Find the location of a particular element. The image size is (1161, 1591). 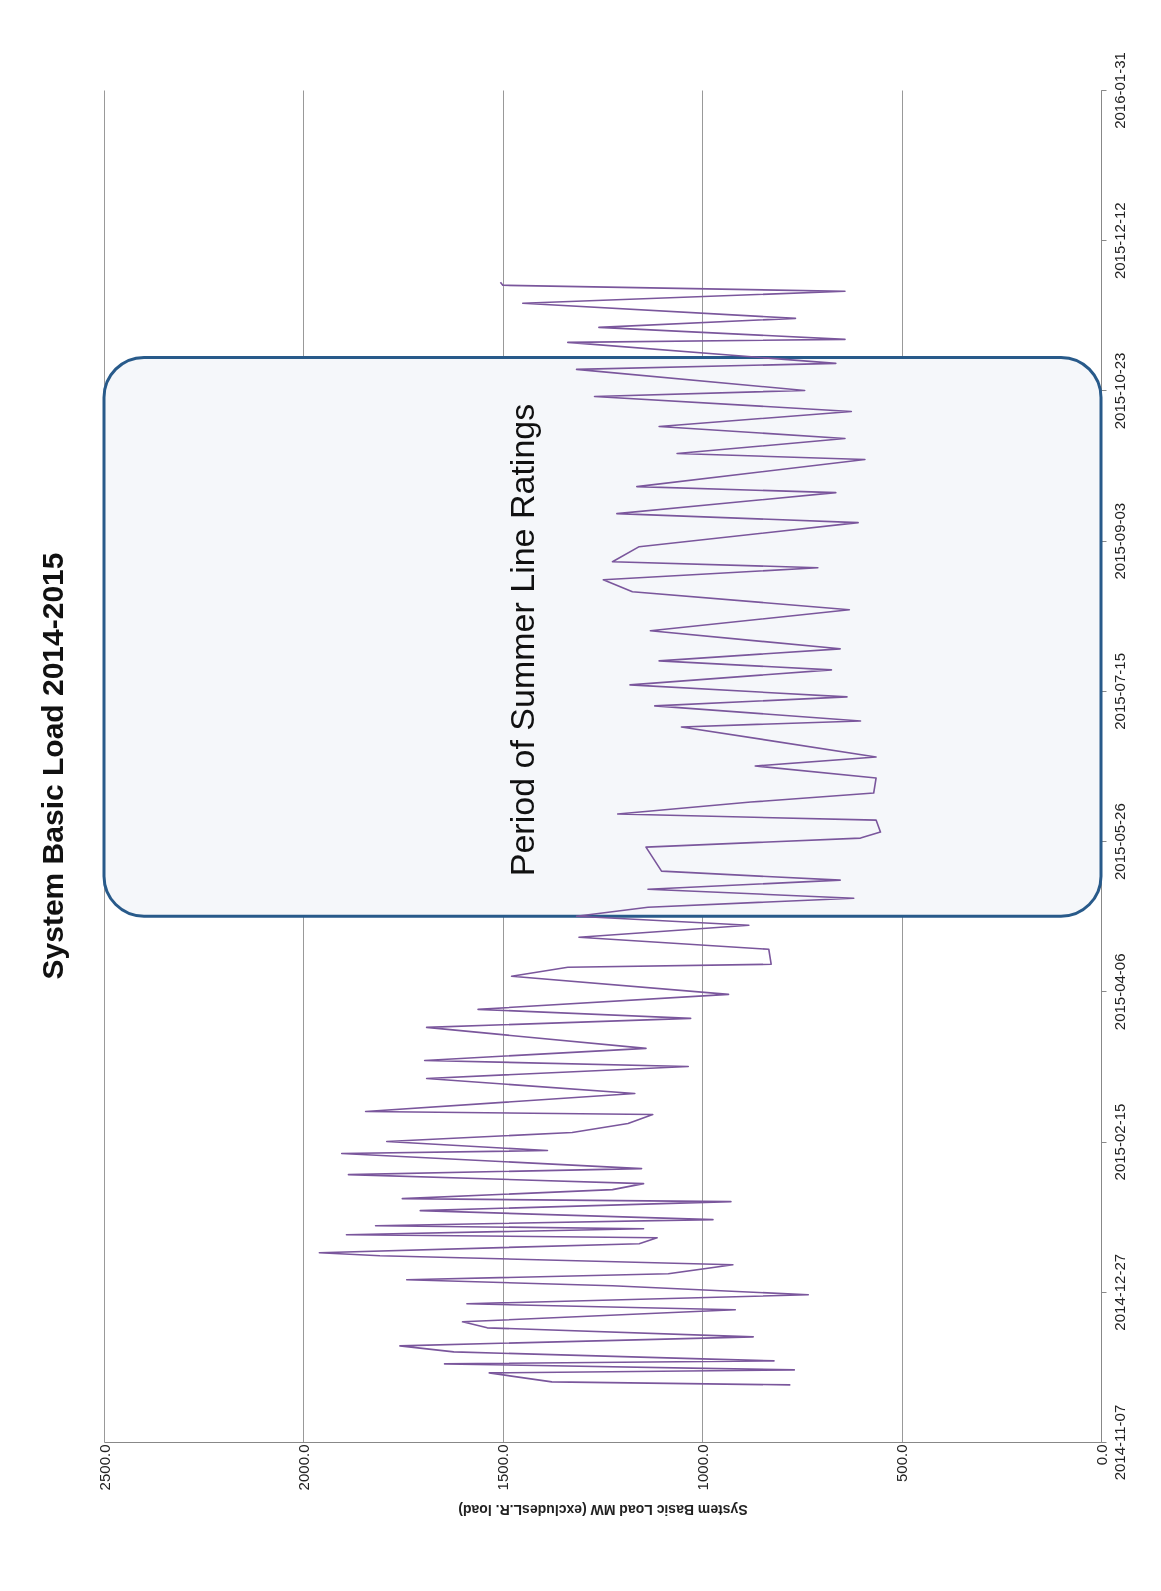

y-tick-label: 2014-12-27 is located at coordinates (1119, 1292).